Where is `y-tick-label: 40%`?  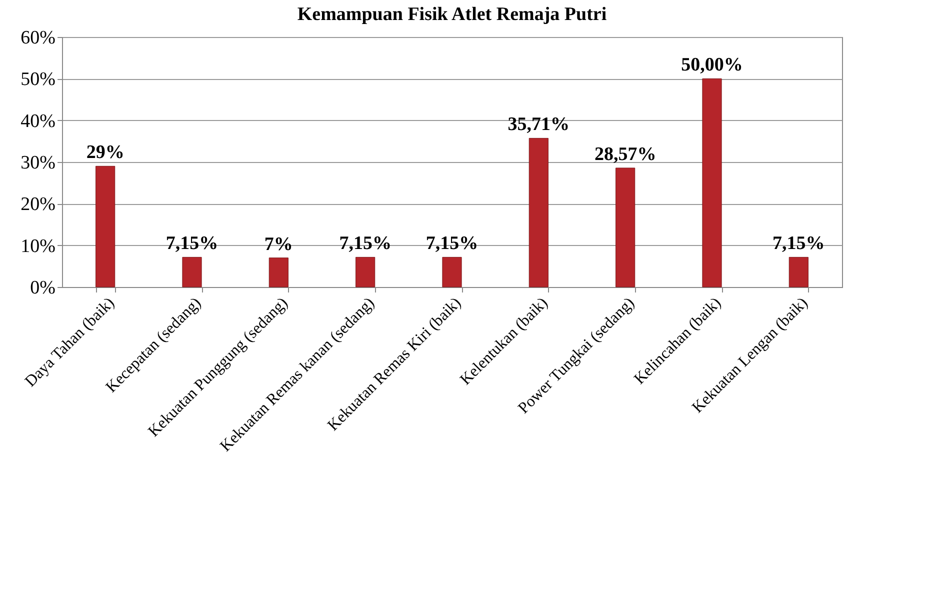 y-tick-label: 40% is located at coordinates (38, 121).